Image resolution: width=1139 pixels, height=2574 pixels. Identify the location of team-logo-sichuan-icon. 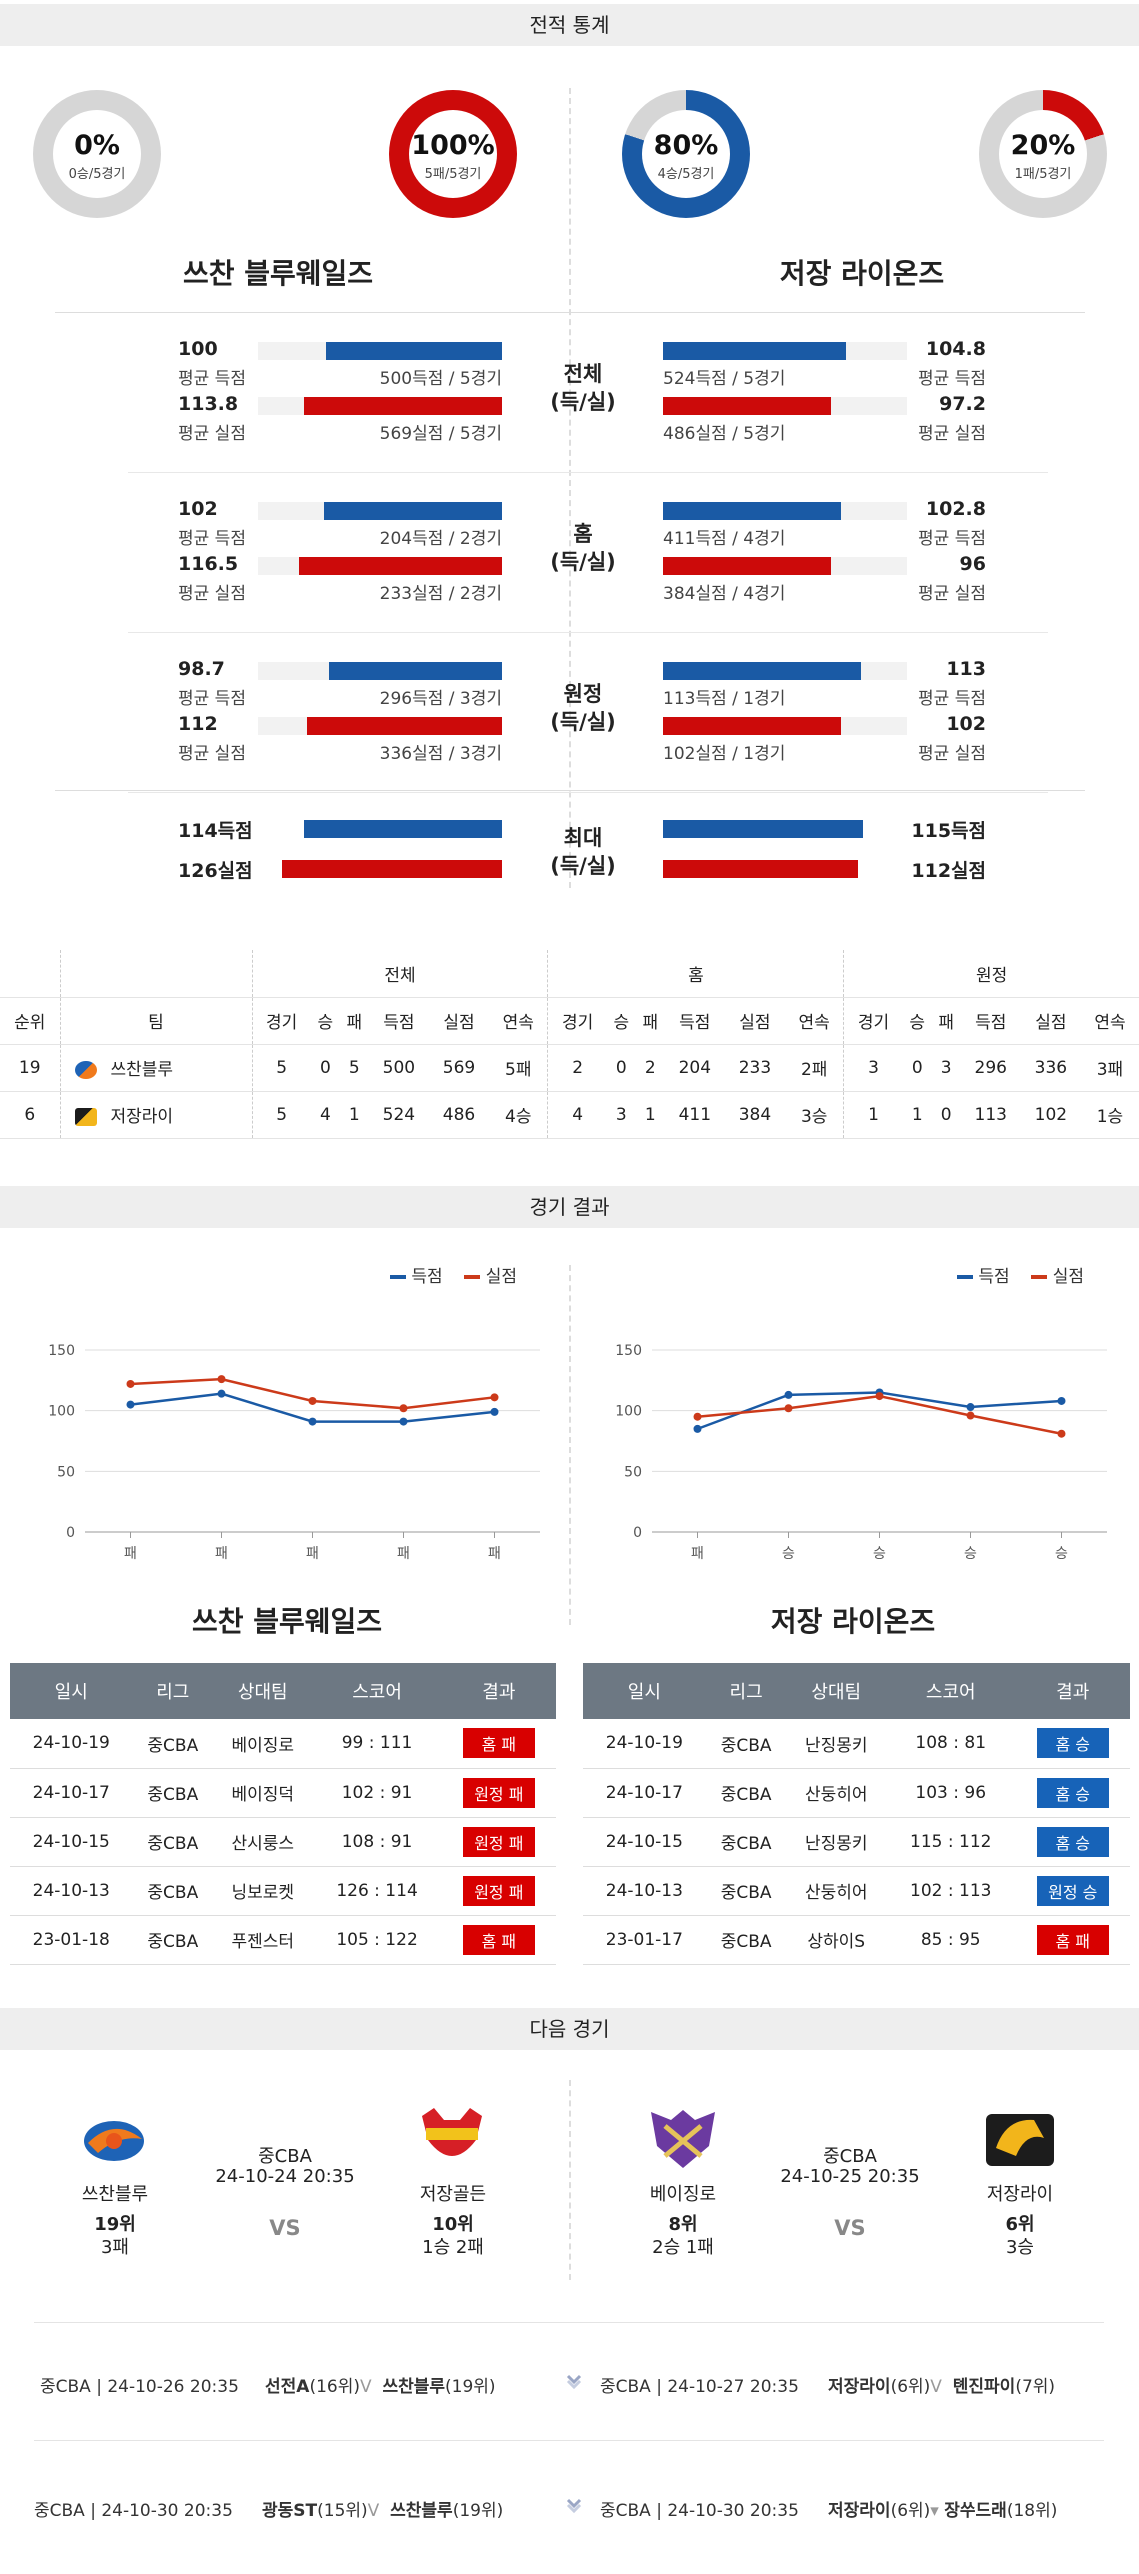
(85, 1070).